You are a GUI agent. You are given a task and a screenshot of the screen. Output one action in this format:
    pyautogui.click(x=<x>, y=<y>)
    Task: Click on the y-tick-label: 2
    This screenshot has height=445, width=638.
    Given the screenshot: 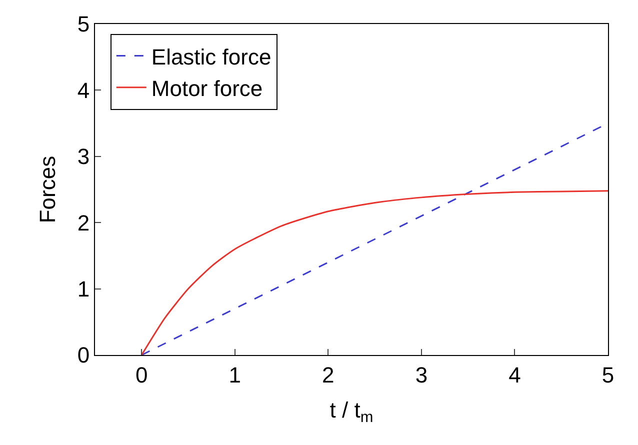 What is the action you would take?
    pyautogui.click(x=83, y=223)
    